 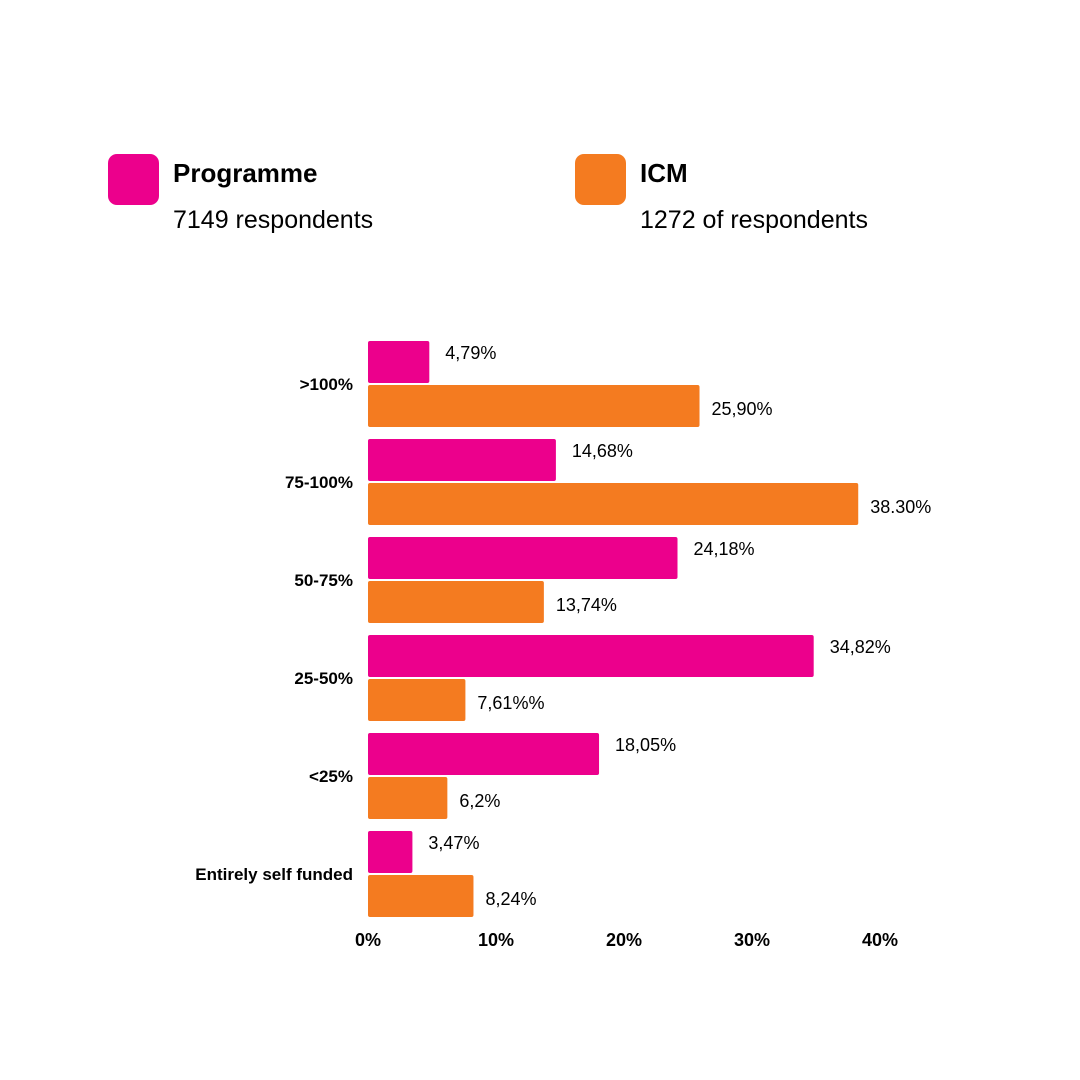 I want to click on value-label-icm-50-75: 13,74%, so click(x=586, y=605).